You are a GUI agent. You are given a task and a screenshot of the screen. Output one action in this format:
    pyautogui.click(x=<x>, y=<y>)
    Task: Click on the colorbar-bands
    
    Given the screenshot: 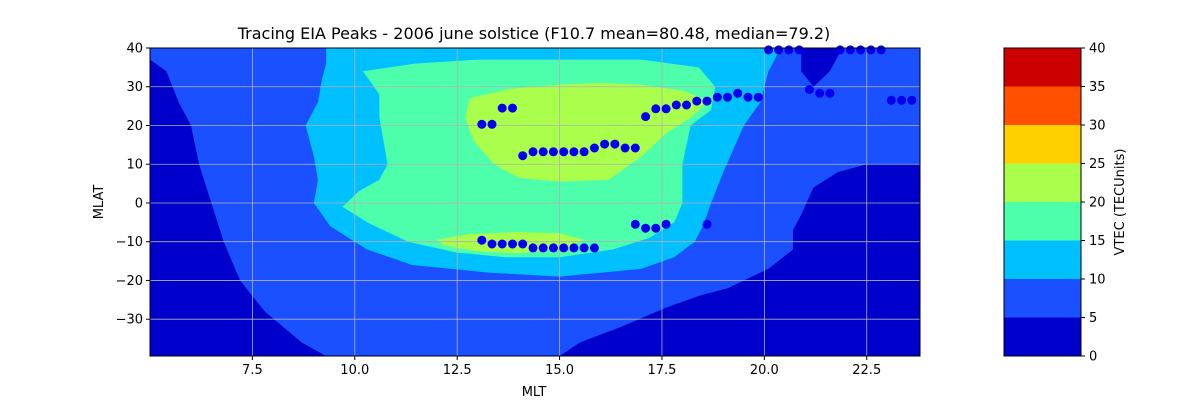 What is the action you would take?
    pyautogui.click(x=1042, y=202)
    